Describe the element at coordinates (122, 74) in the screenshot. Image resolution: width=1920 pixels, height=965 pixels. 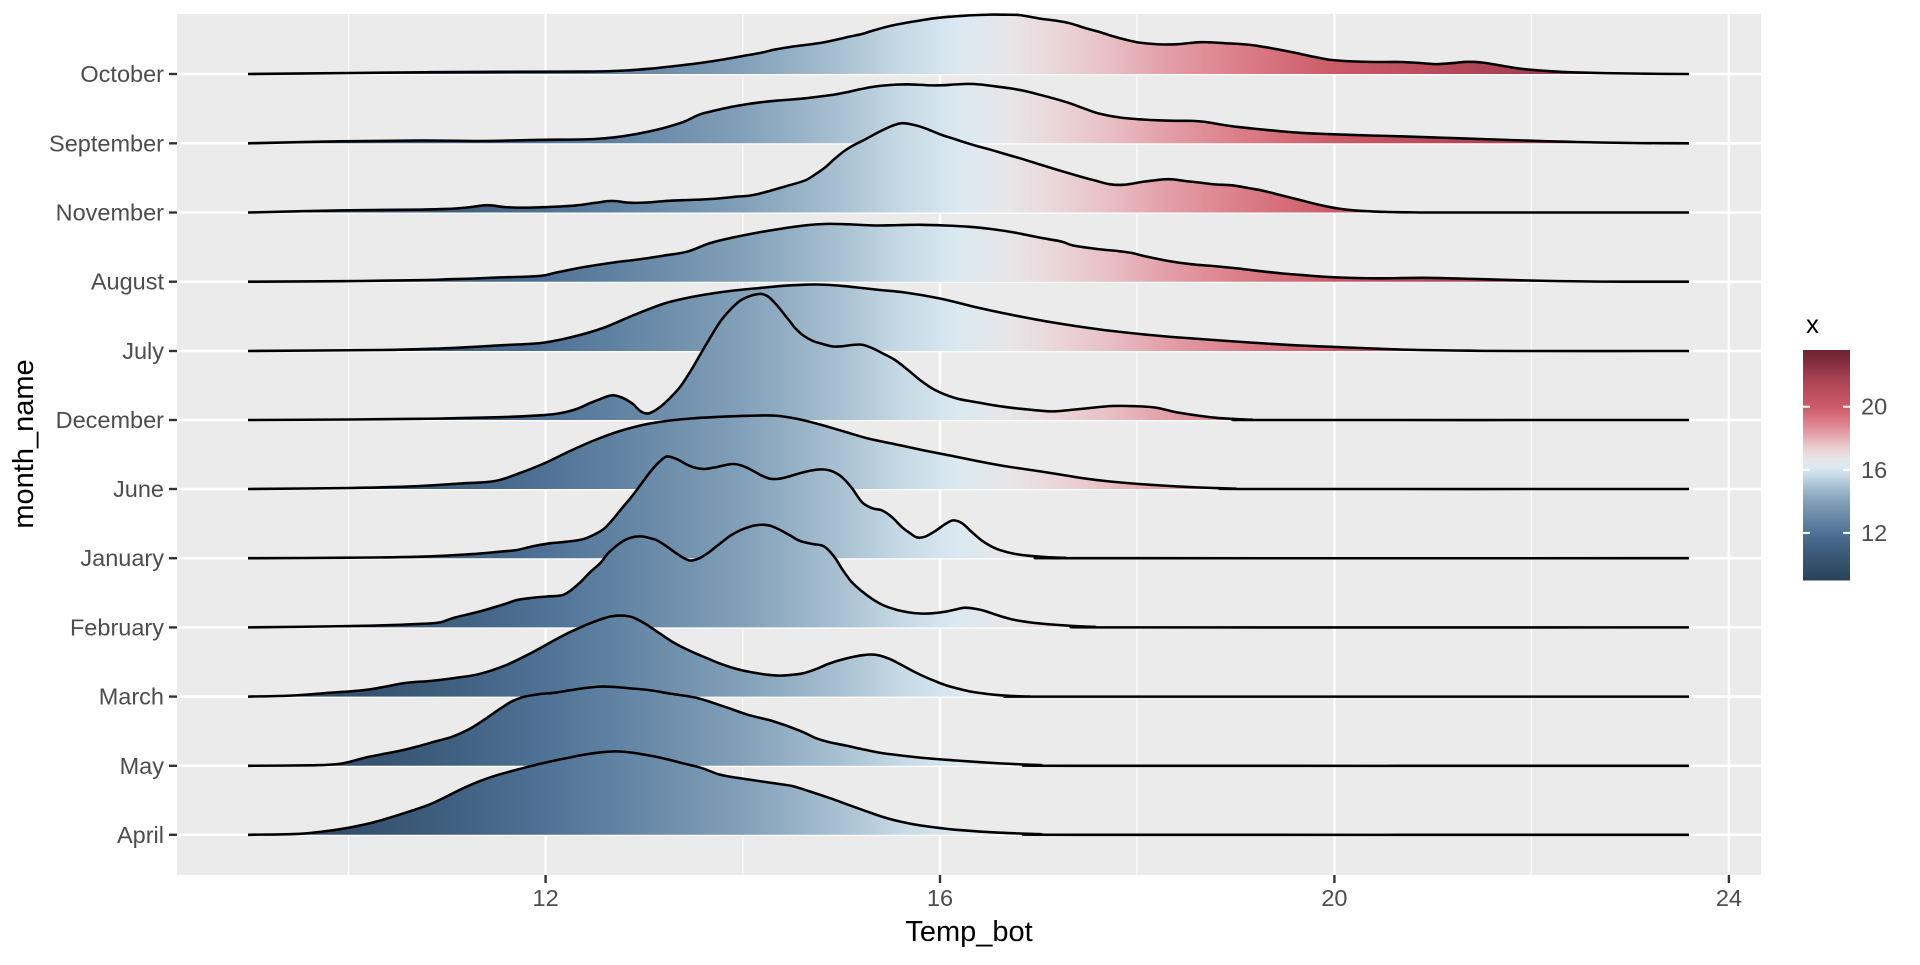
I see `svg-text: October` at that location.